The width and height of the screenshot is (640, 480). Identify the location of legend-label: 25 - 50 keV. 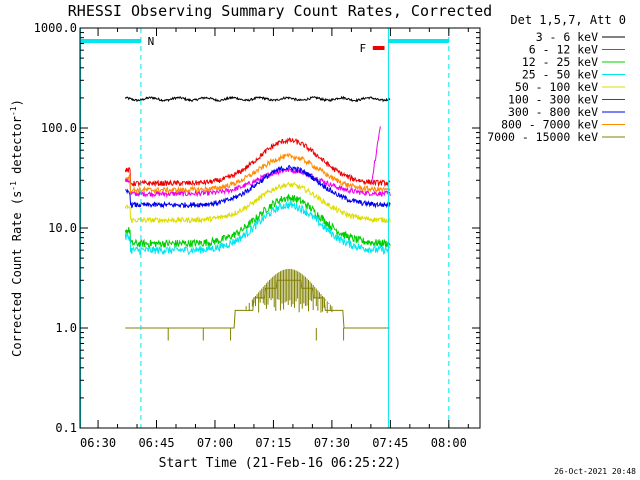
(560, 75).